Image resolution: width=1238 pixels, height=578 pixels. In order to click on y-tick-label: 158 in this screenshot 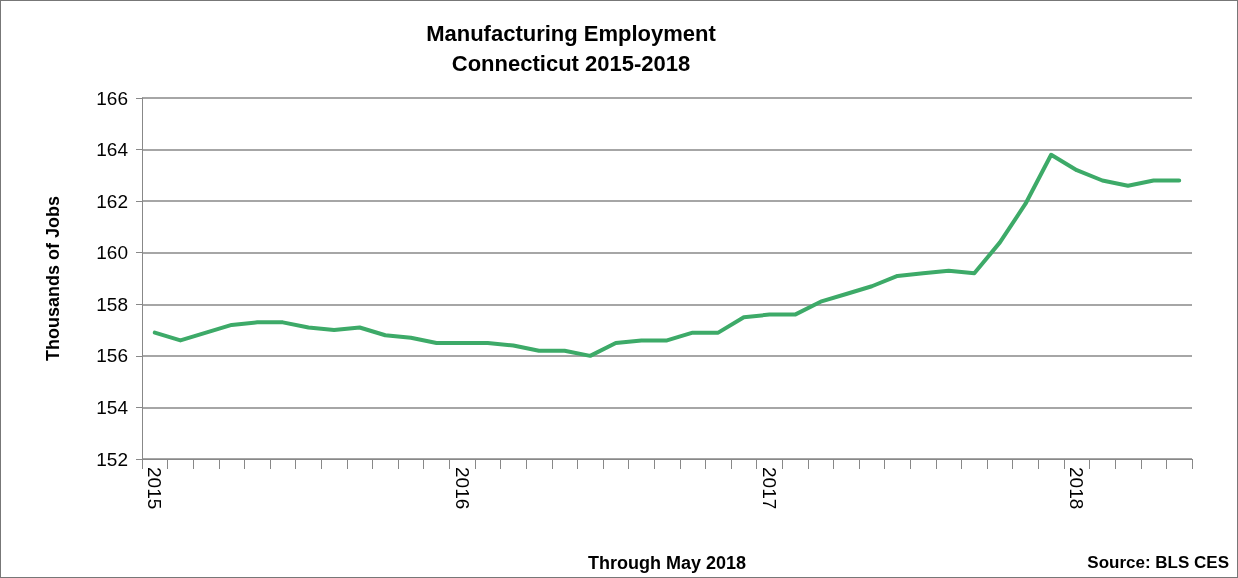, I will do `click(112, 304)`.